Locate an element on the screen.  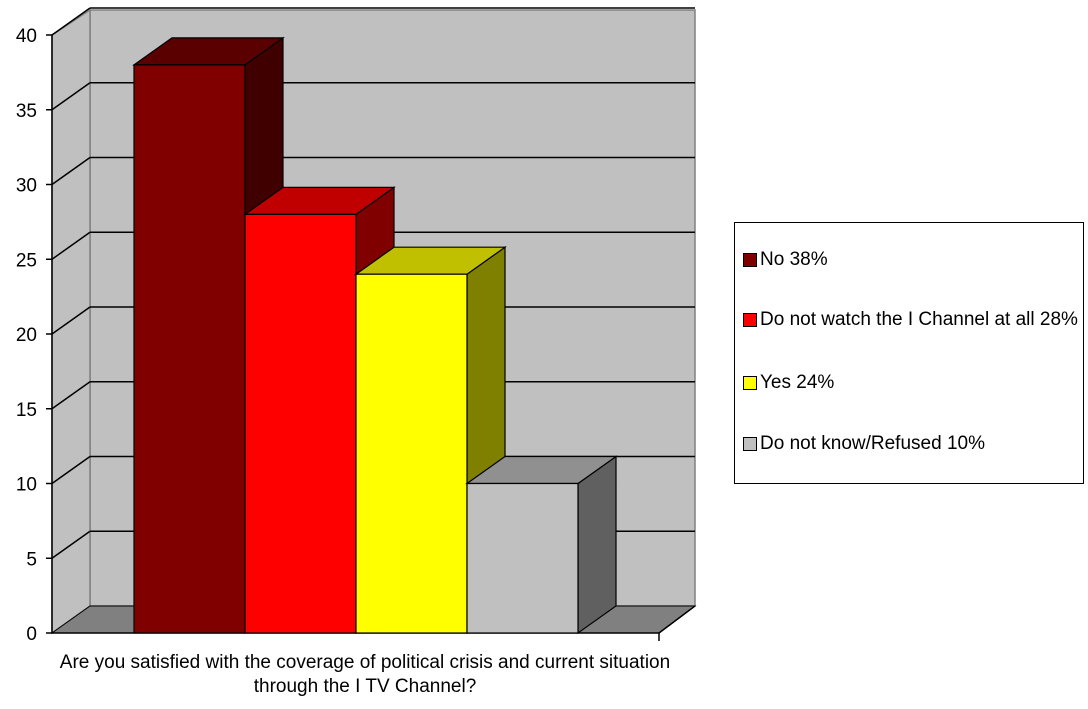
y-tick-label: 25 is located at coordinates (26, 260).